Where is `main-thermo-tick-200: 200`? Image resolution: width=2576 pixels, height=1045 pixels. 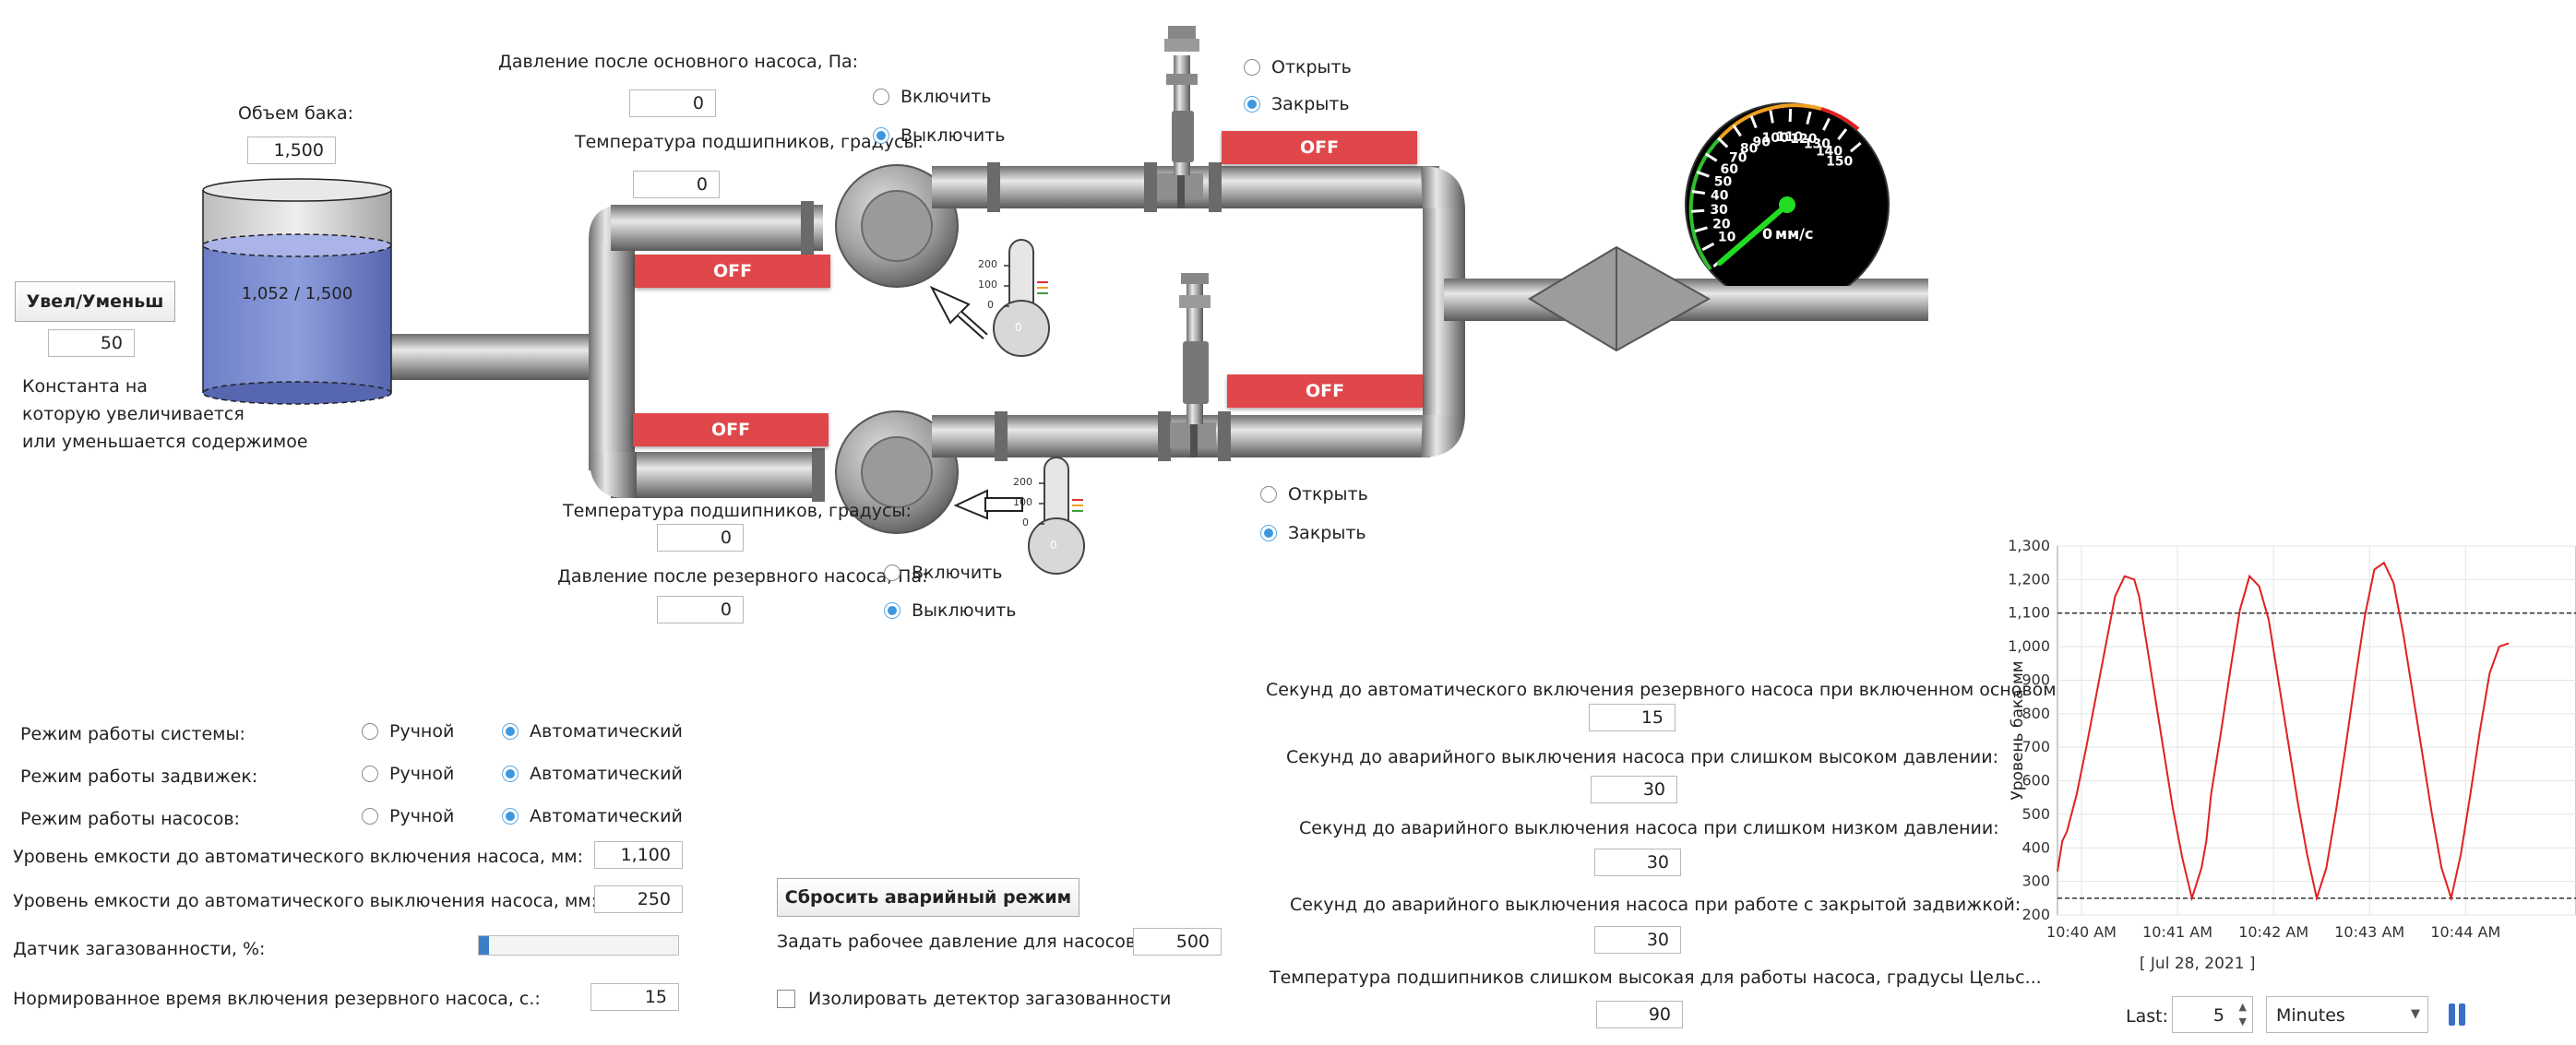
main-thermo-tick-200: 200 is located at coordinates (987, 264).